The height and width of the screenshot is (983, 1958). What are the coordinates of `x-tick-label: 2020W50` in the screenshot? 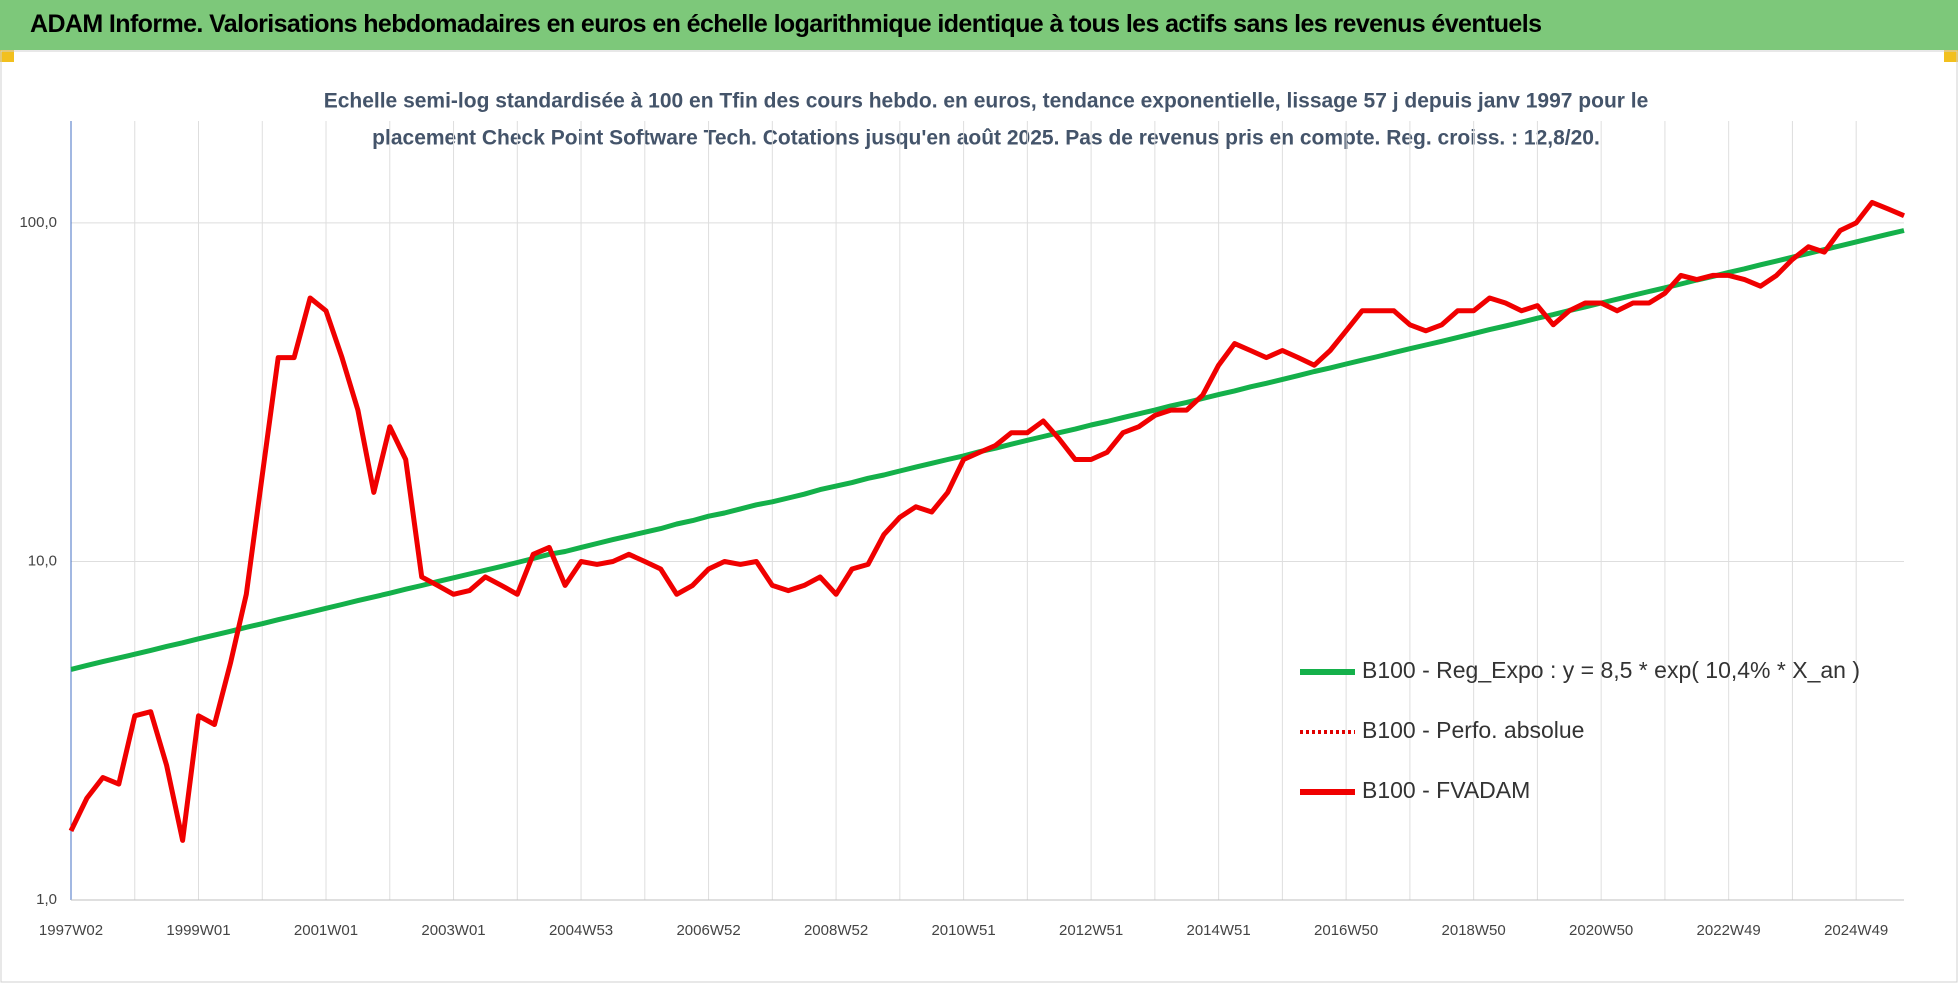 It's located at (1601, 930).